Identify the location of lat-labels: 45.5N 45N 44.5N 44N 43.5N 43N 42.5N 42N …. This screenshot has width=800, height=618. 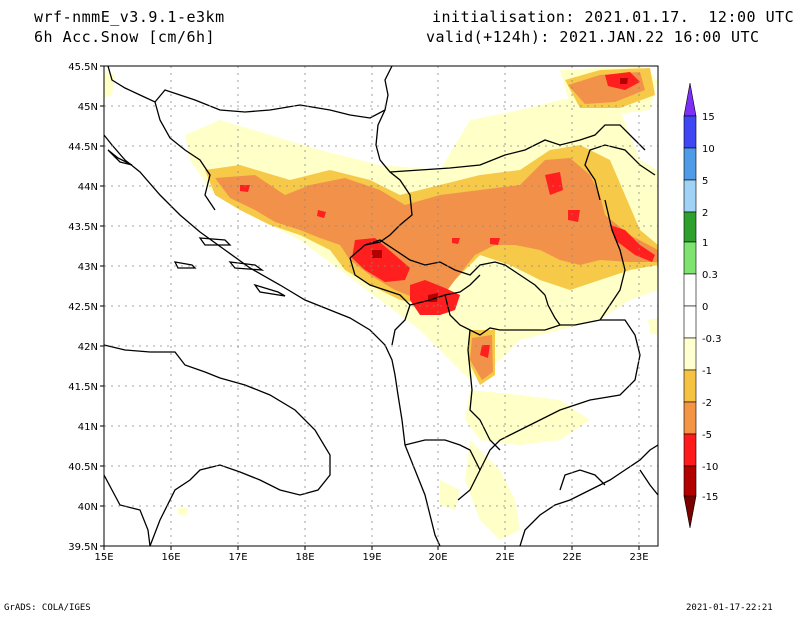
(83, 307).